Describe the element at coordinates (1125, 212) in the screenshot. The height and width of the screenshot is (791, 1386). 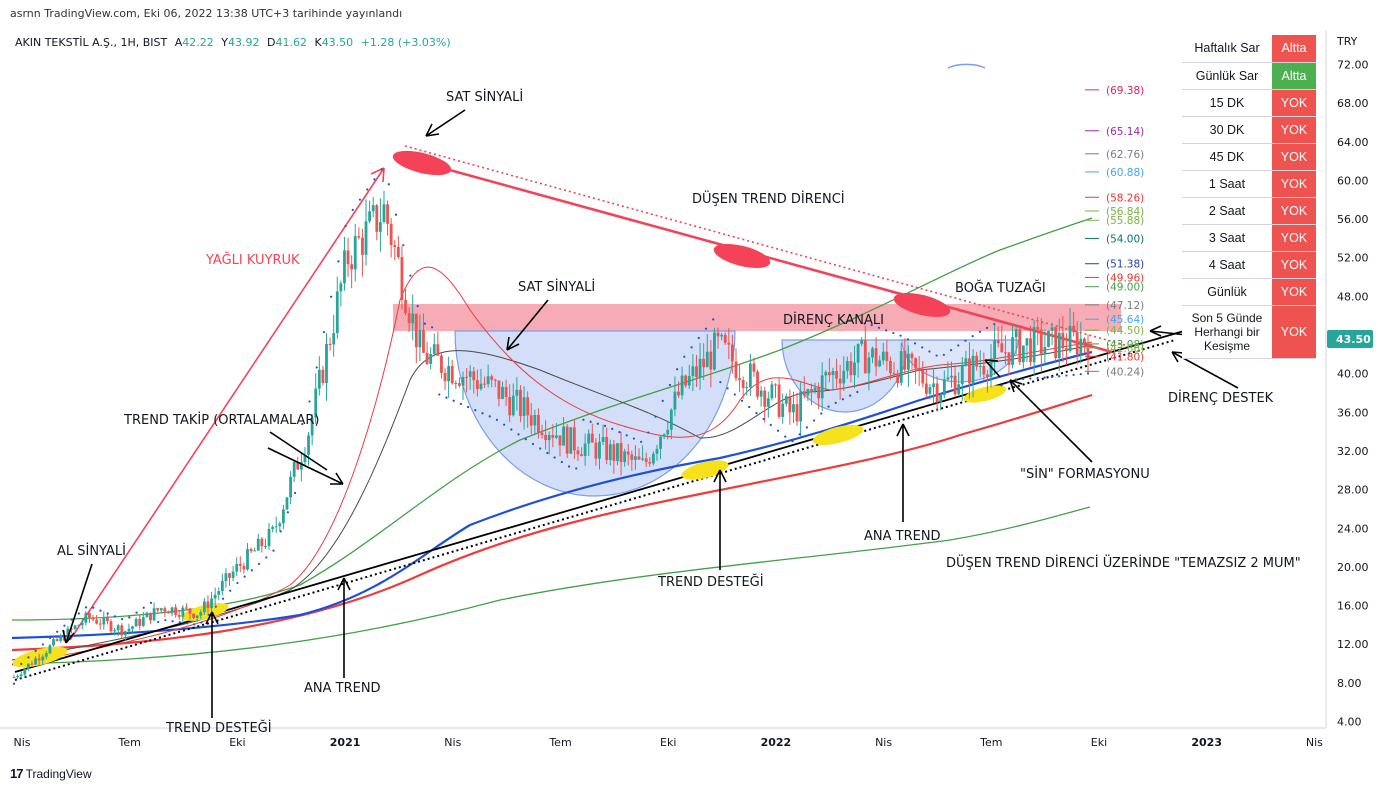
I see `fib-level-label: (56.84)` at that location.